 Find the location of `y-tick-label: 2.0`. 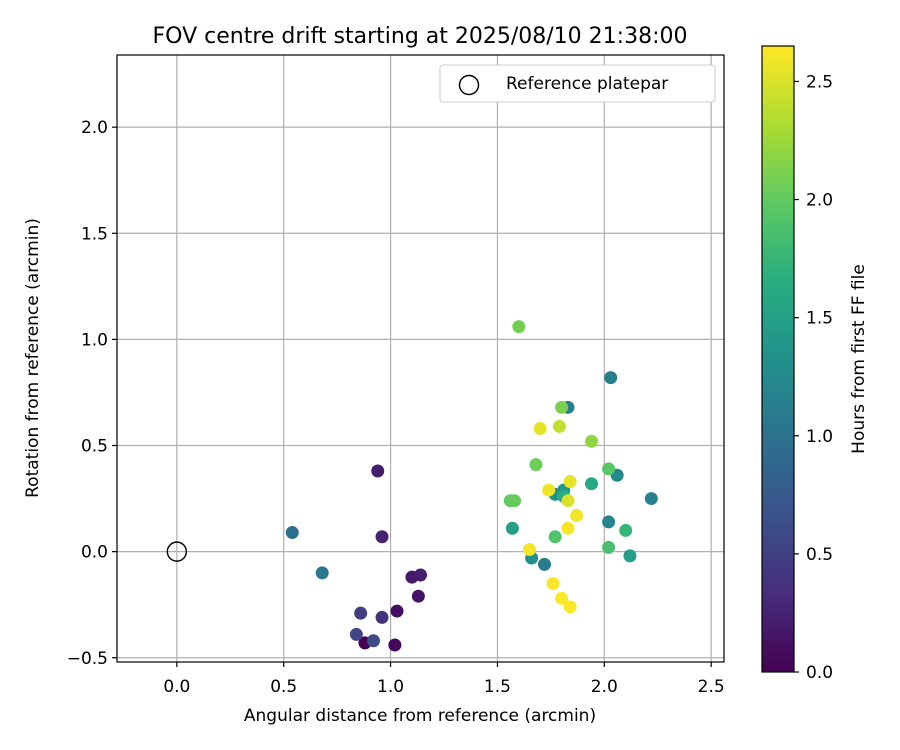

y-tick-label: 2.0 is located at coordinates (94, 128).